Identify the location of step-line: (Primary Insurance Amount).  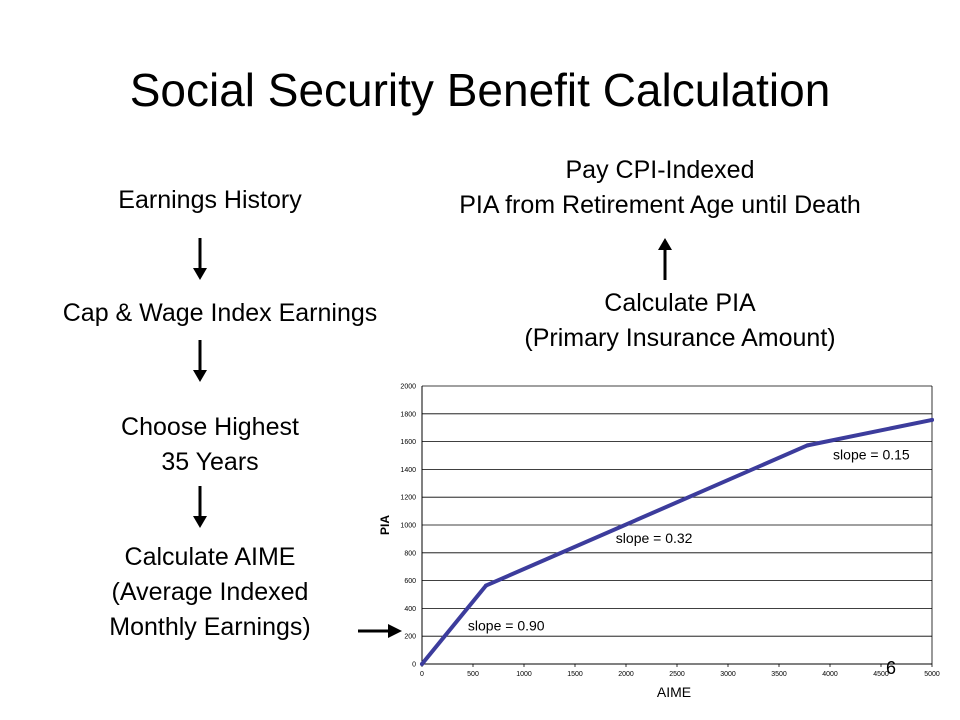
(680, 338).